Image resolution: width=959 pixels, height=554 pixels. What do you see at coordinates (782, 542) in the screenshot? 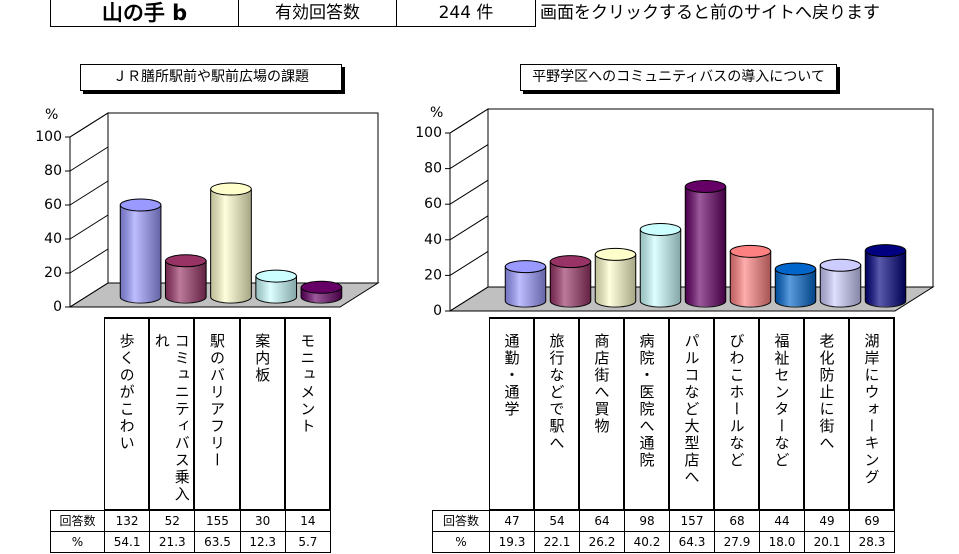
I see `percent: 18.0` at bounding box center [782, 542].